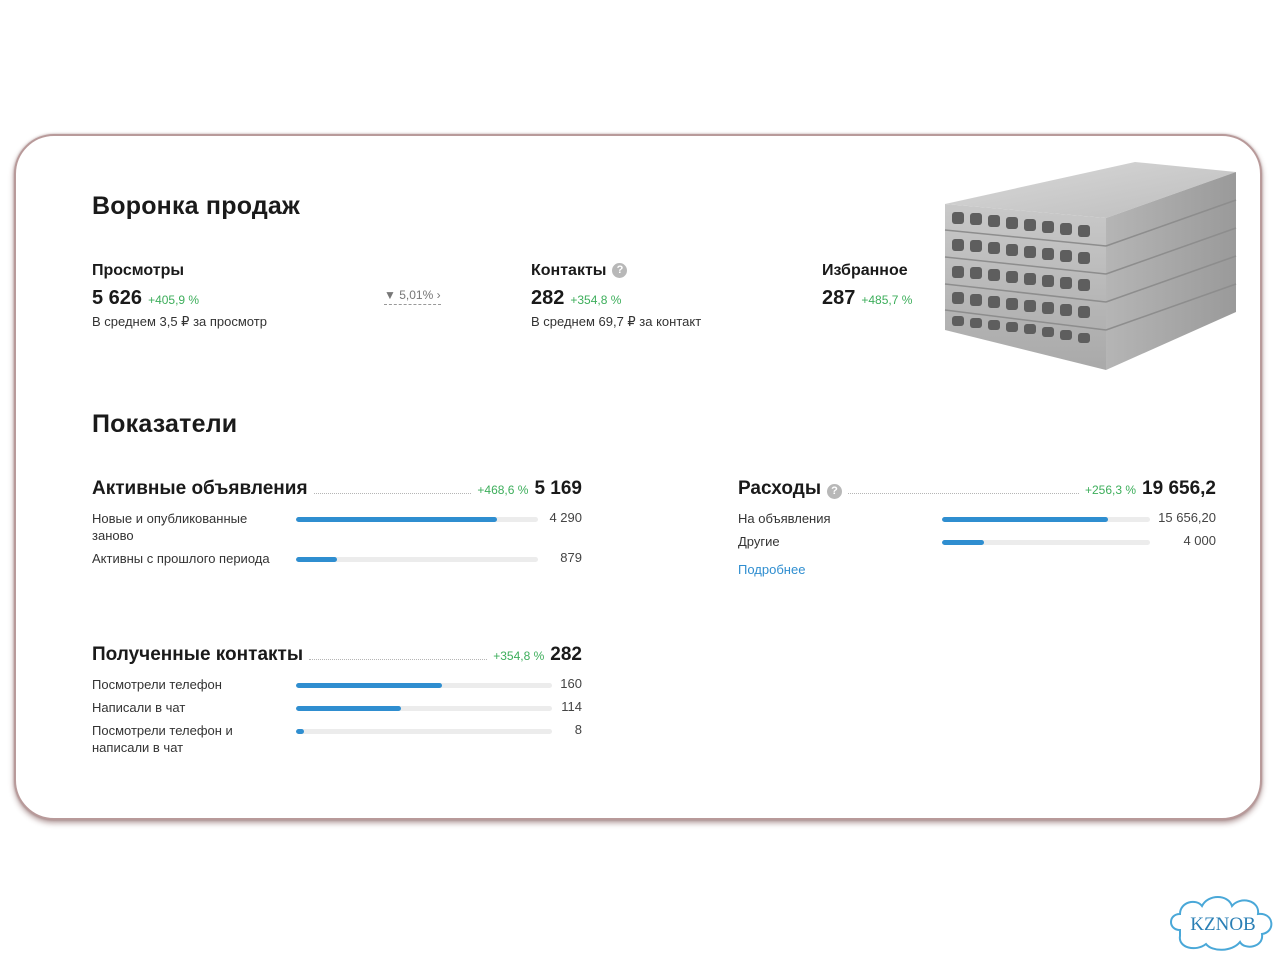 The height and width of the screenshot is (960, 1280). Describe the element at coordinates (784, 518) in the screenshot. I see `row-label: На объявления` at that location.